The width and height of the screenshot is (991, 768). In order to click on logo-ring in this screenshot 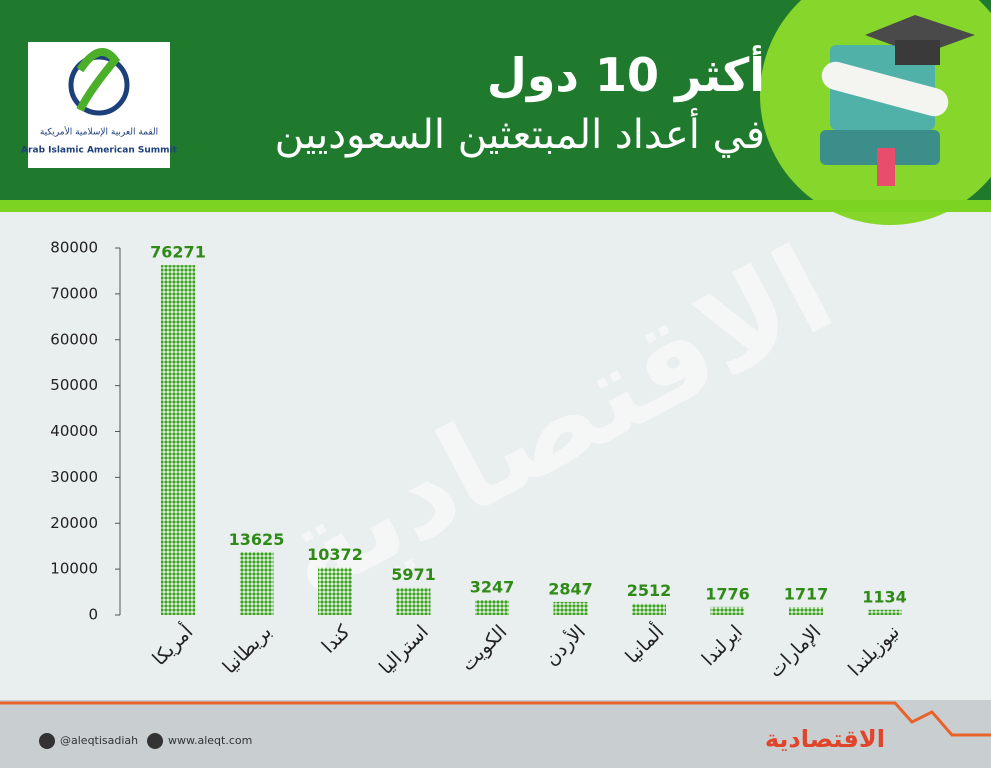, I will do `click(99, 85)`.